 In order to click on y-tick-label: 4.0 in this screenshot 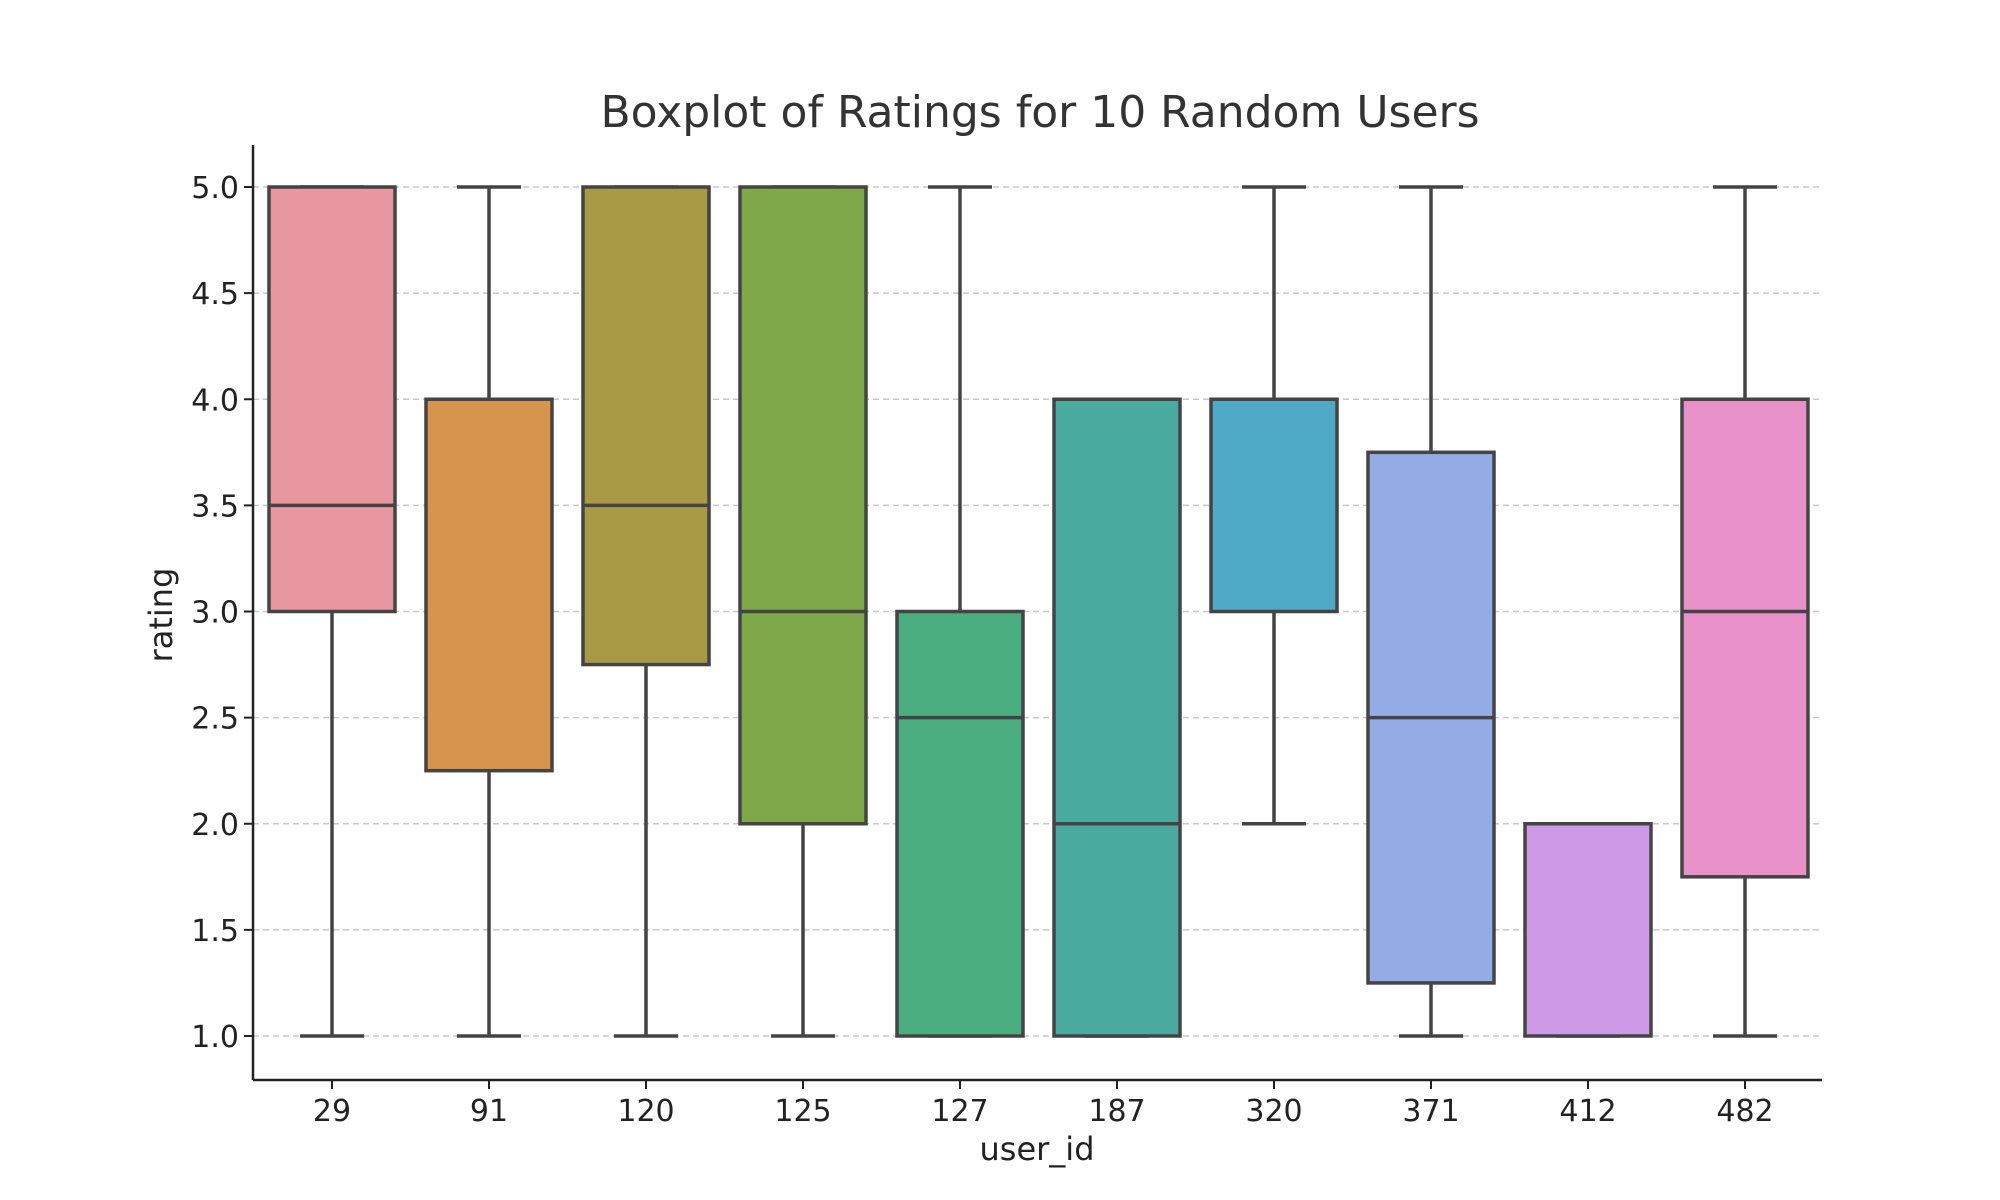, I will do `click(215, 400)`.